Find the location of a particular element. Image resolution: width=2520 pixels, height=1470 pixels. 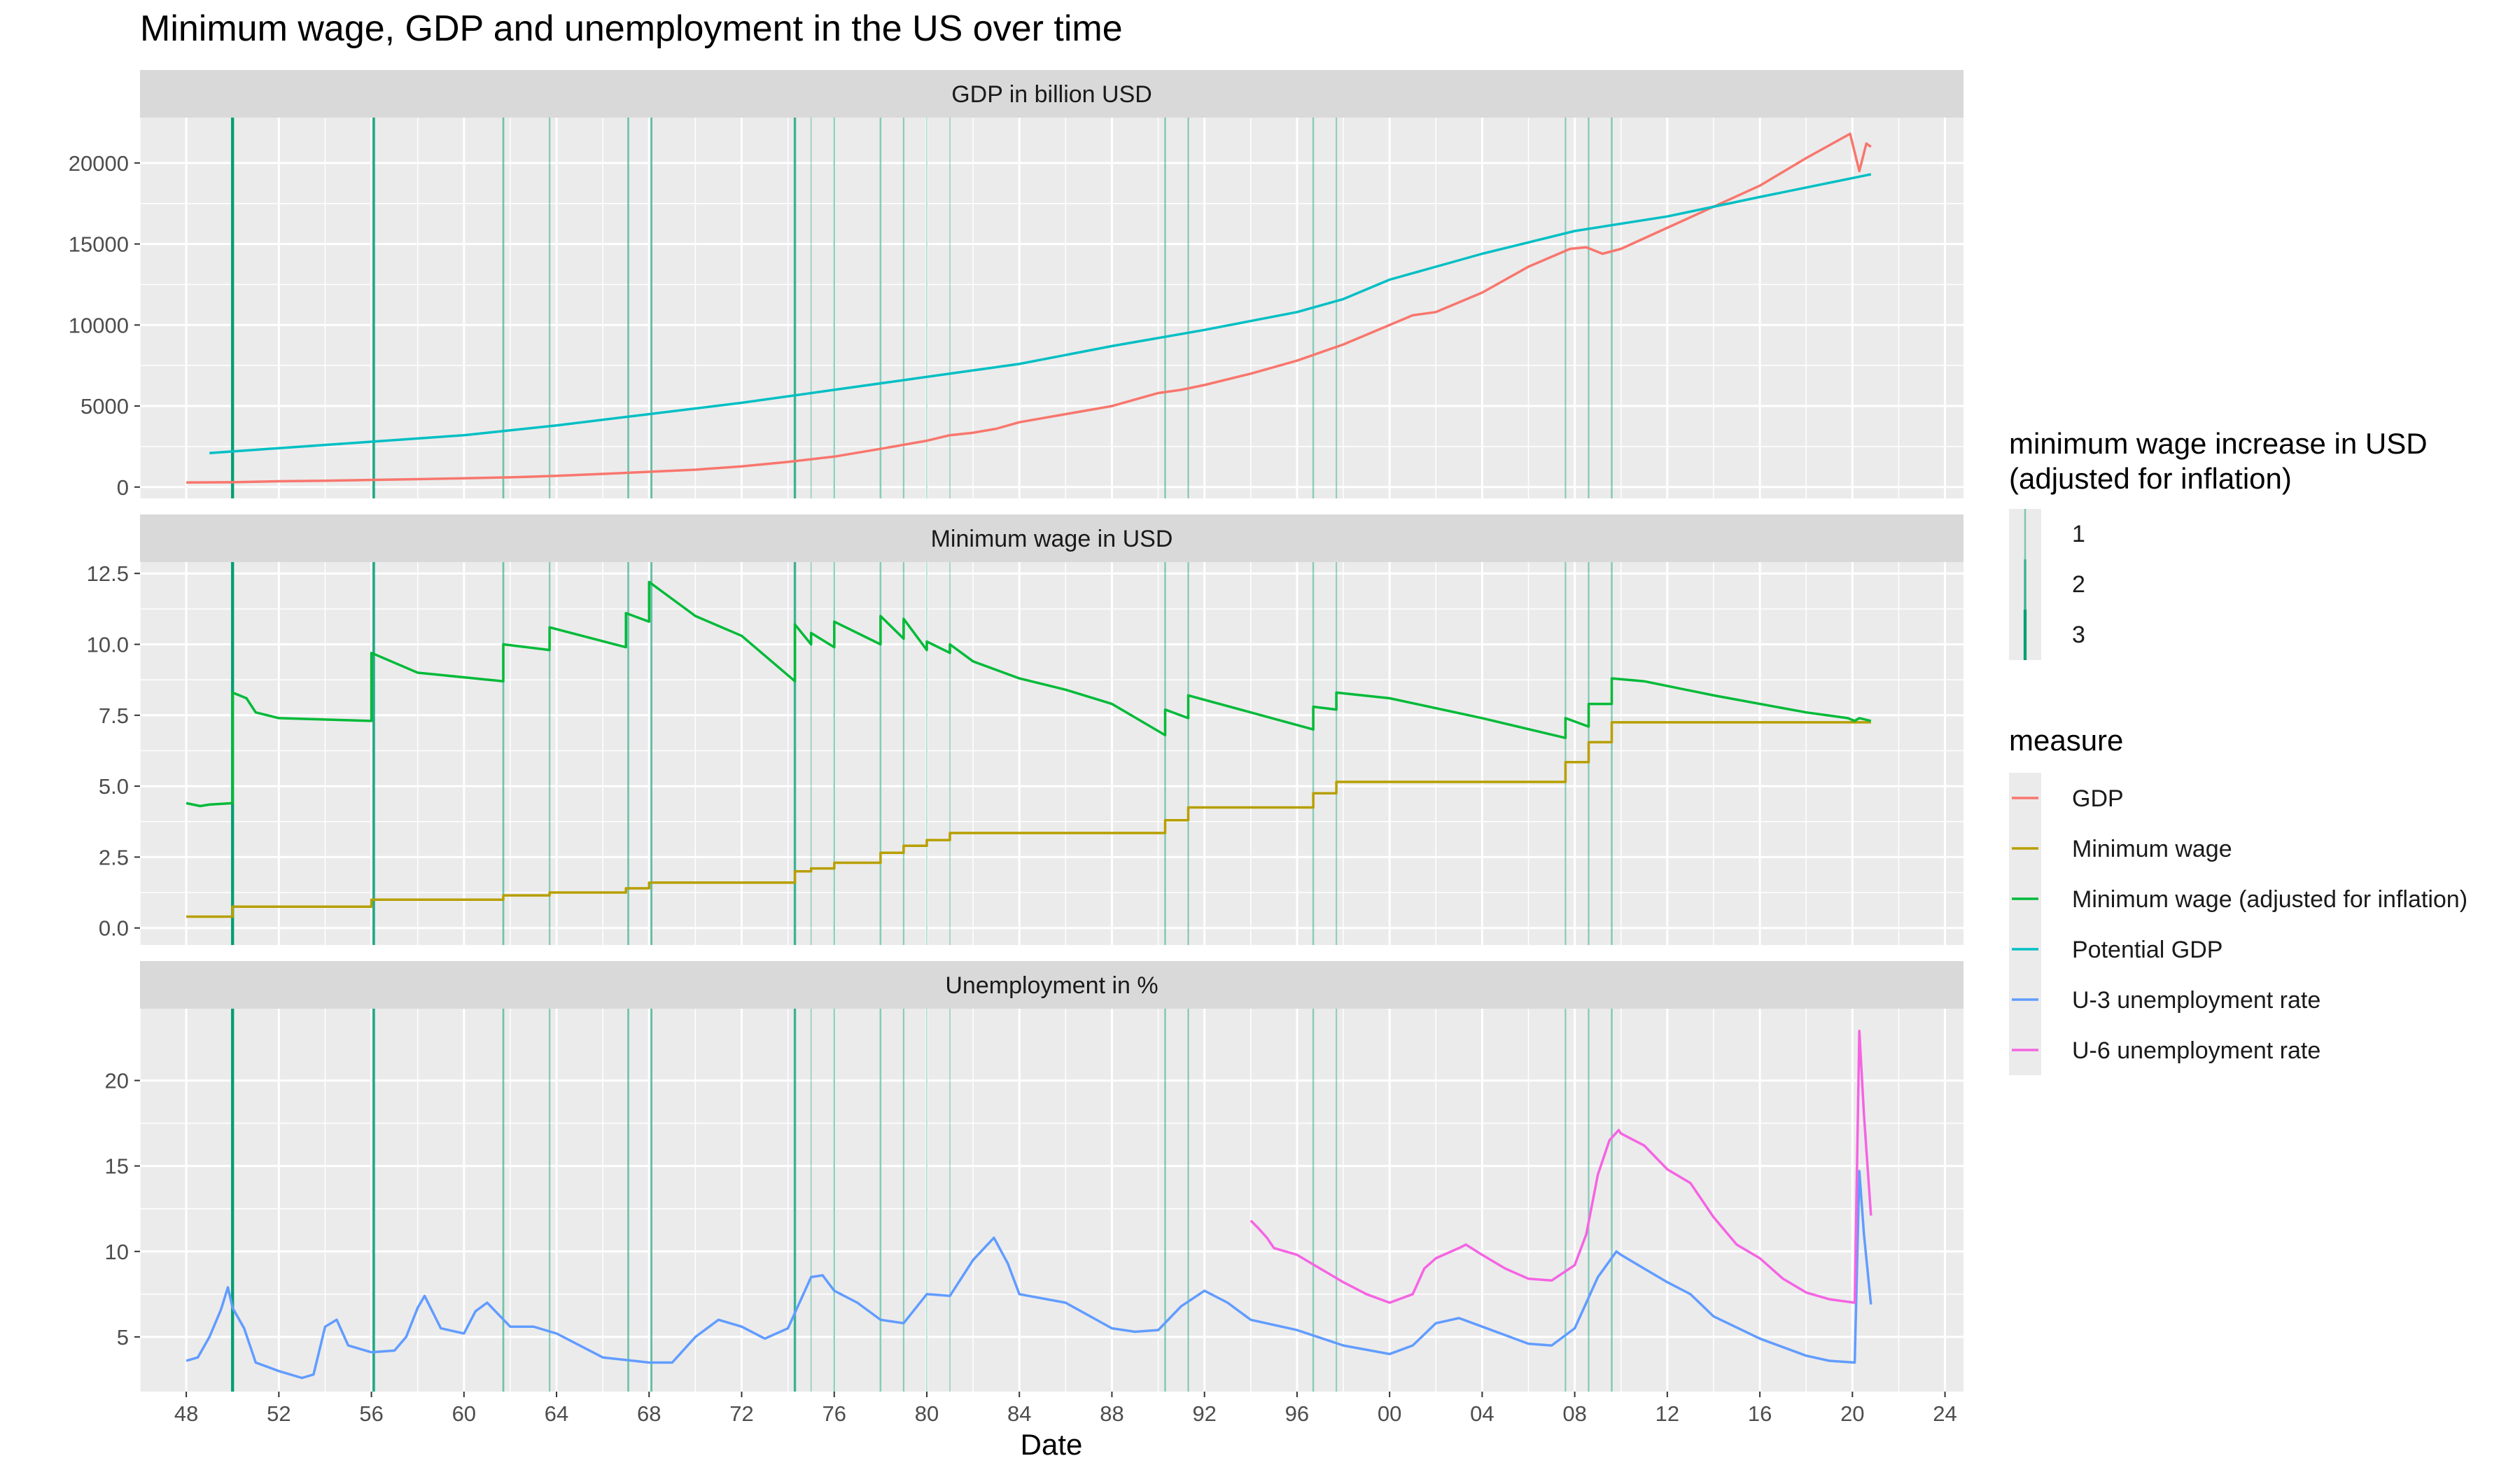

y-tick-label: 5000 is located at coordinates (104, 406).